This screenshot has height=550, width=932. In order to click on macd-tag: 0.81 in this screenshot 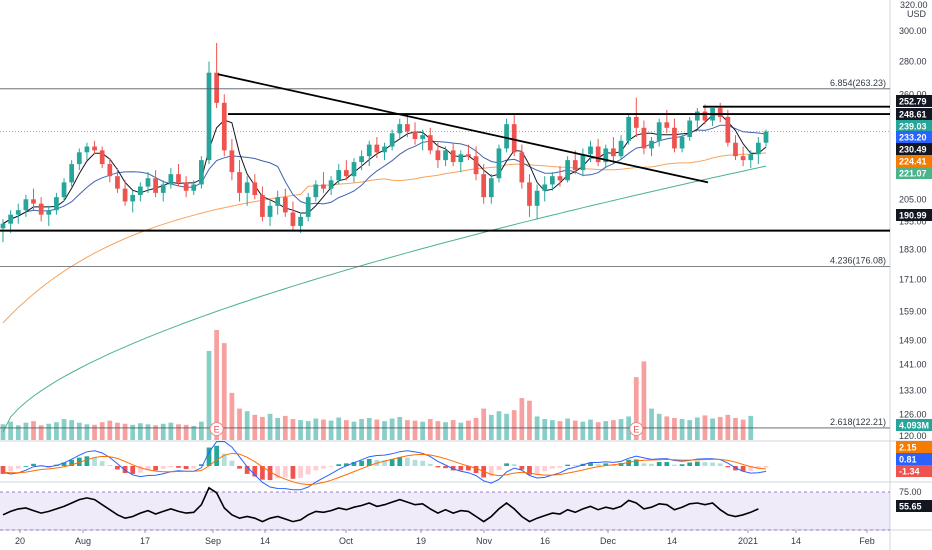, I will do `click(908, 460)`.